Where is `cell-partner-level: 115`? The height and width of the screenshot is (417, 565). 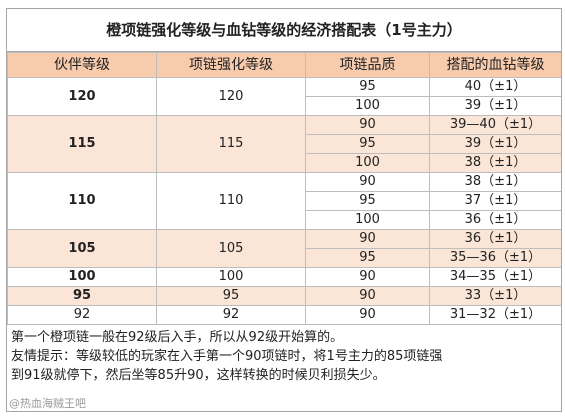
cell-partner-level: 115 is located at coordinates (82, 144).